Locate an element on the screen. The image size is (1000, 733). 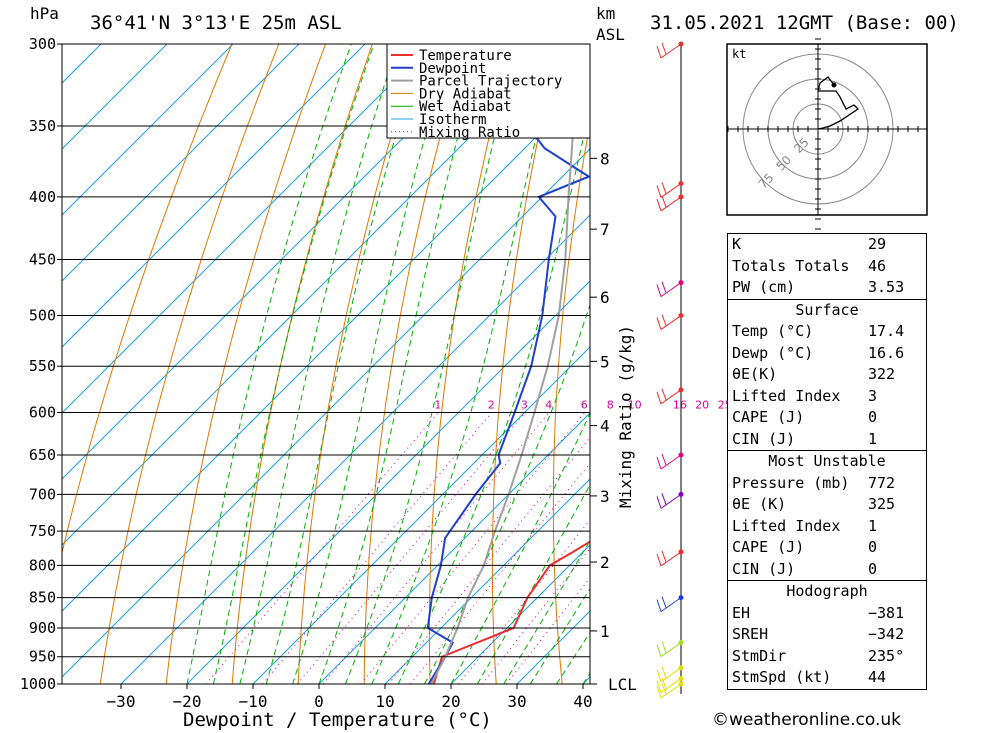
table-row: SREH −342 is located at coordinates (827, 635).